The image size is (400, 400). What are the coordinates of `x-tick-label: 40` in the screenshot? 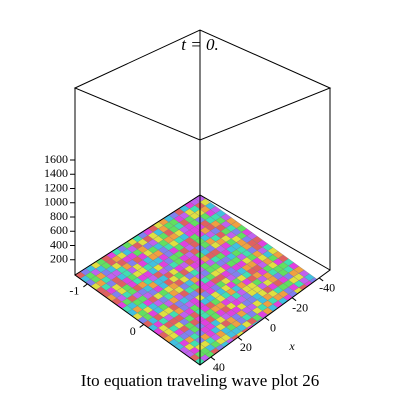 It's located at (219, 367).